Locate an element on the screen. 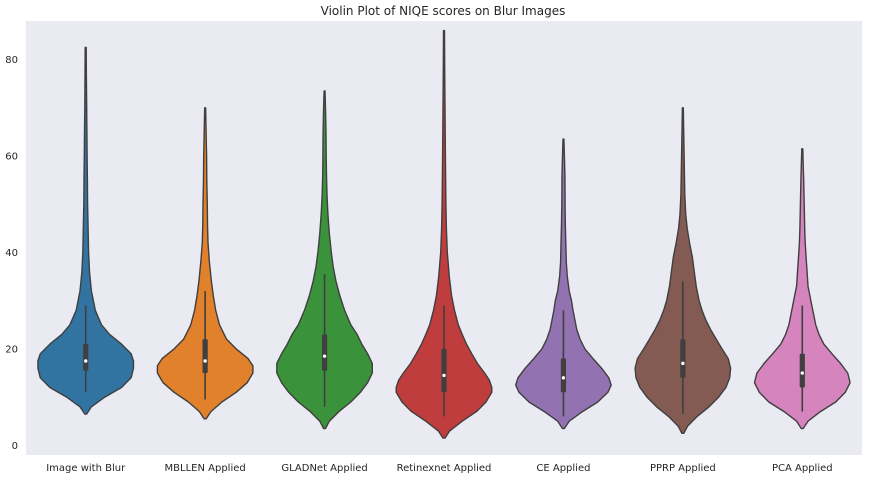 The image size is (869, 479). y-tick-label: 80 is located at coordinates (11, 60).